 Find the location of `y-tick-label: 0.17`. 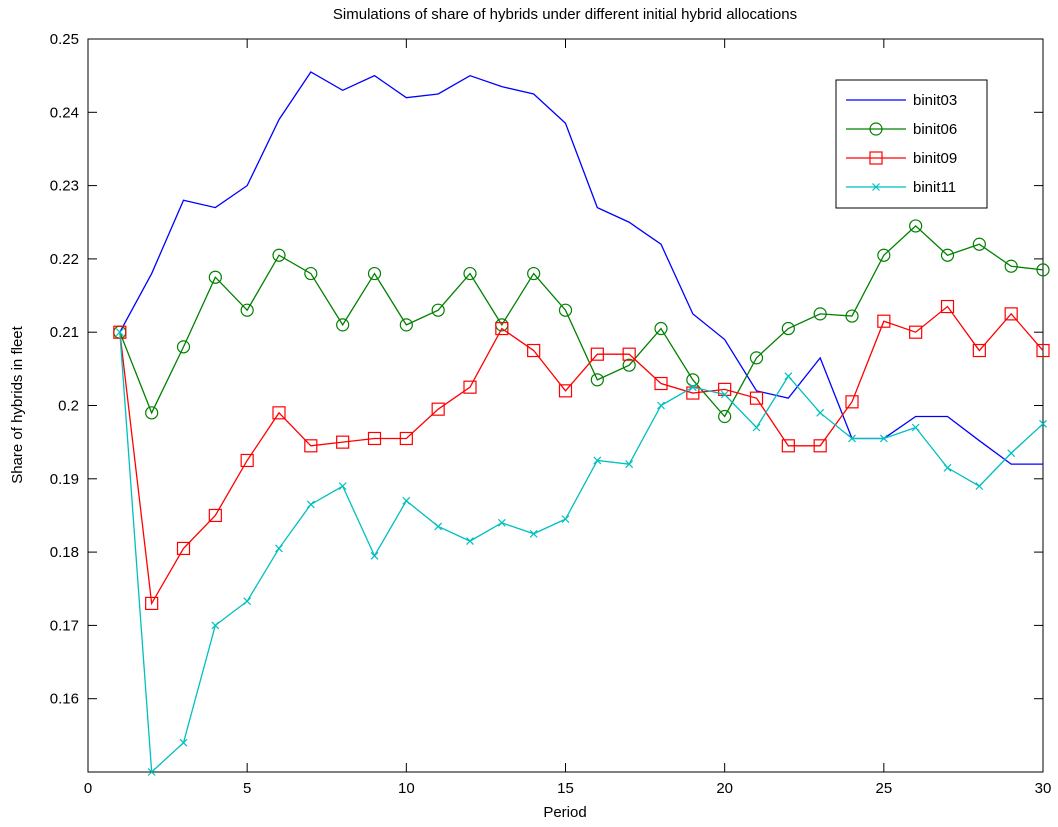

y-tick-label: 0.17 is located at coordinates (64, 625).